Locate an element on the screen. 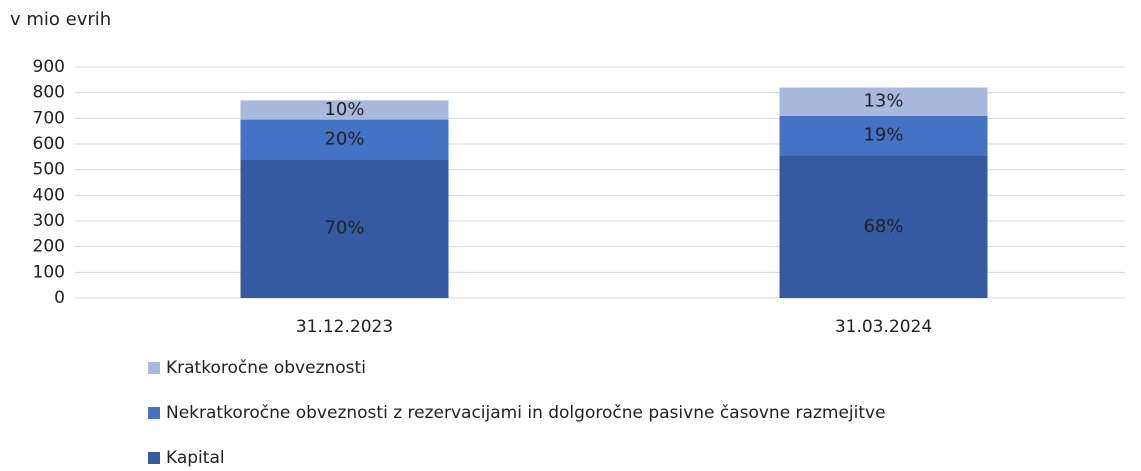 The height and width of the screenshot is (471, 1141). chart-title: v mio evrih is located at coordinates (60, 19).